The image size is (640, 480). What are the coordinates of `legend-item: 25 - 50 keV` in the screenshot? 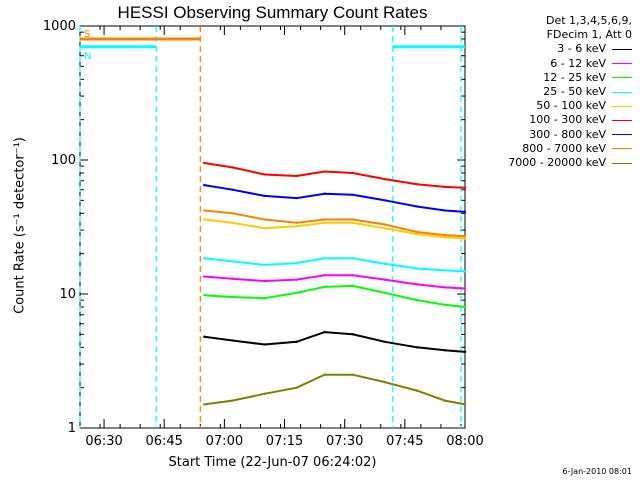 It's located at (570, 92).